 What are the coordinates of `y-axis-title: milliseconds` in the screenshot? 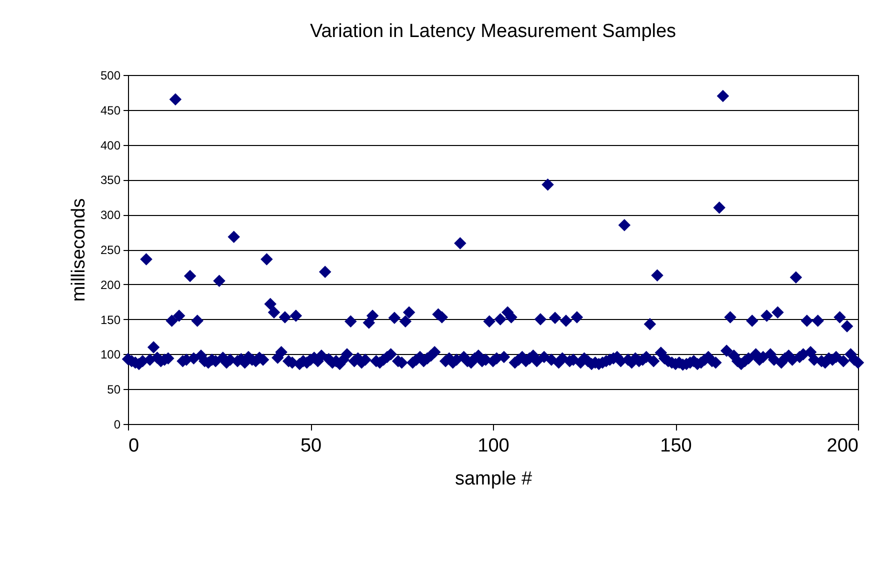 It's located at (79, 250).